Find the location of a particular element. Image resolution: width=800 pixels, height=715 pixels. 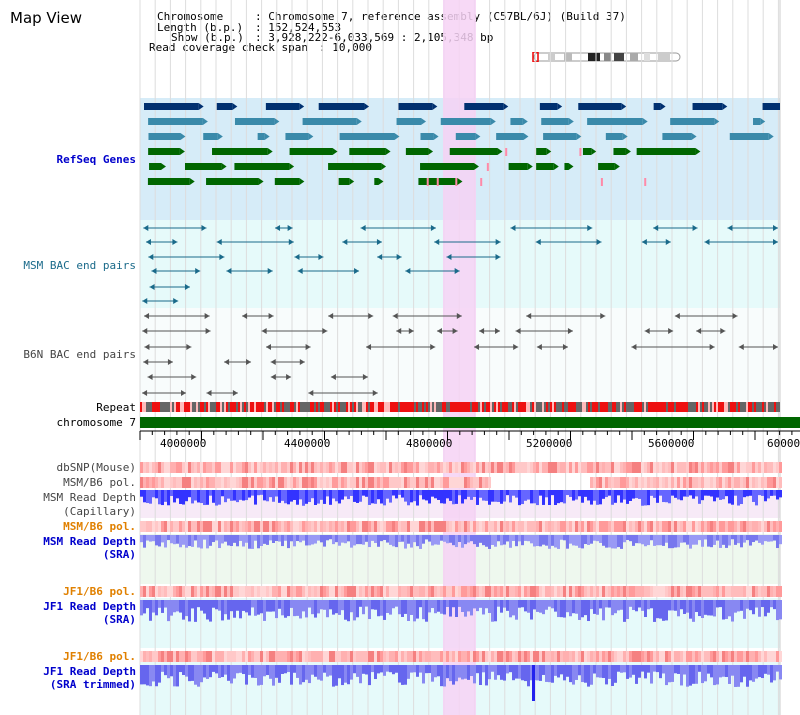

track-label-jf1-depth-sub: (SRA) is located at coordinates (119, 619).